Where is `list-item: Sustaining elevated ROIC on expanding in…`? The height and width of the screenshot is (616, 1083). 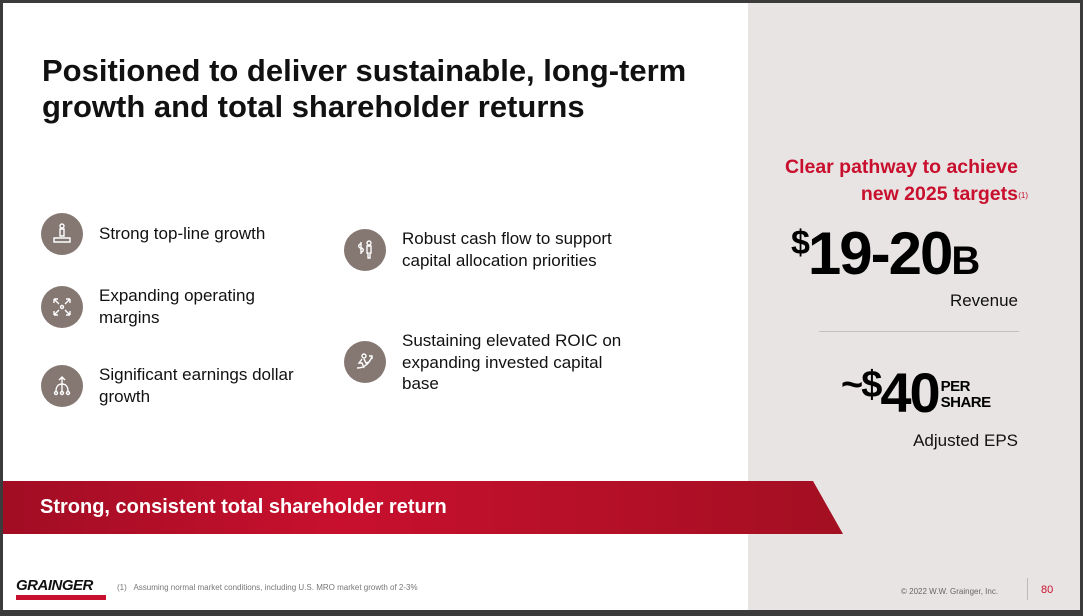
list-item: Sustaining elevated ROIC on expanding in… is located at coordinates (493, 362).